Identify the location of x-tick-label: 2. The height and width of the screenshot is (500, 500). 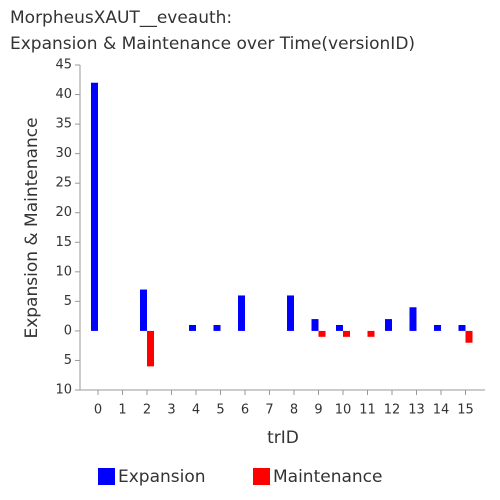
(147, 410).